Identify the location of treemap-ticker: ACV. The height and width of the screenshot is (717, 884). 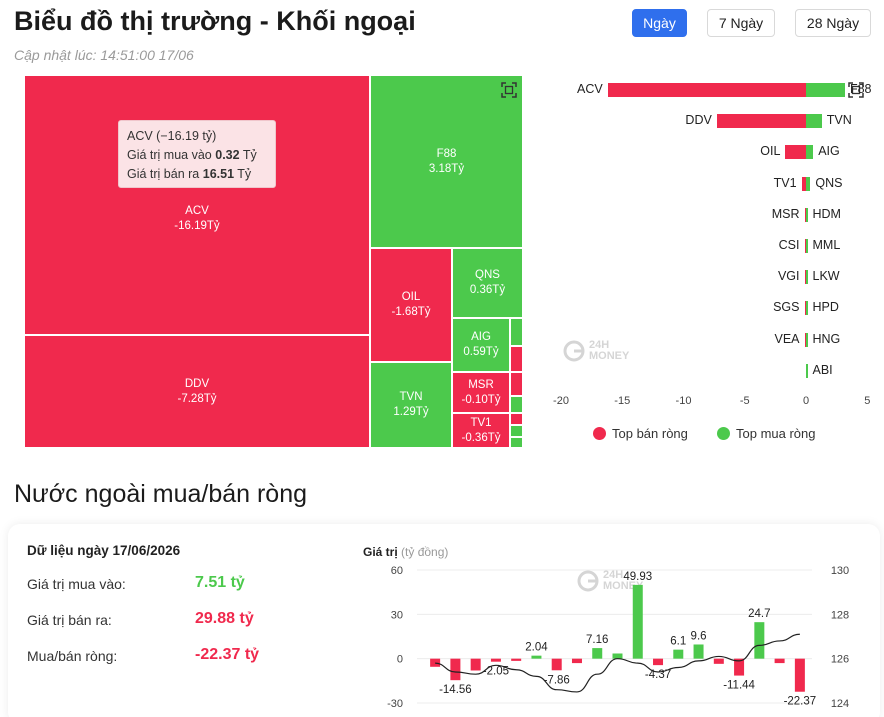
(197, 211).